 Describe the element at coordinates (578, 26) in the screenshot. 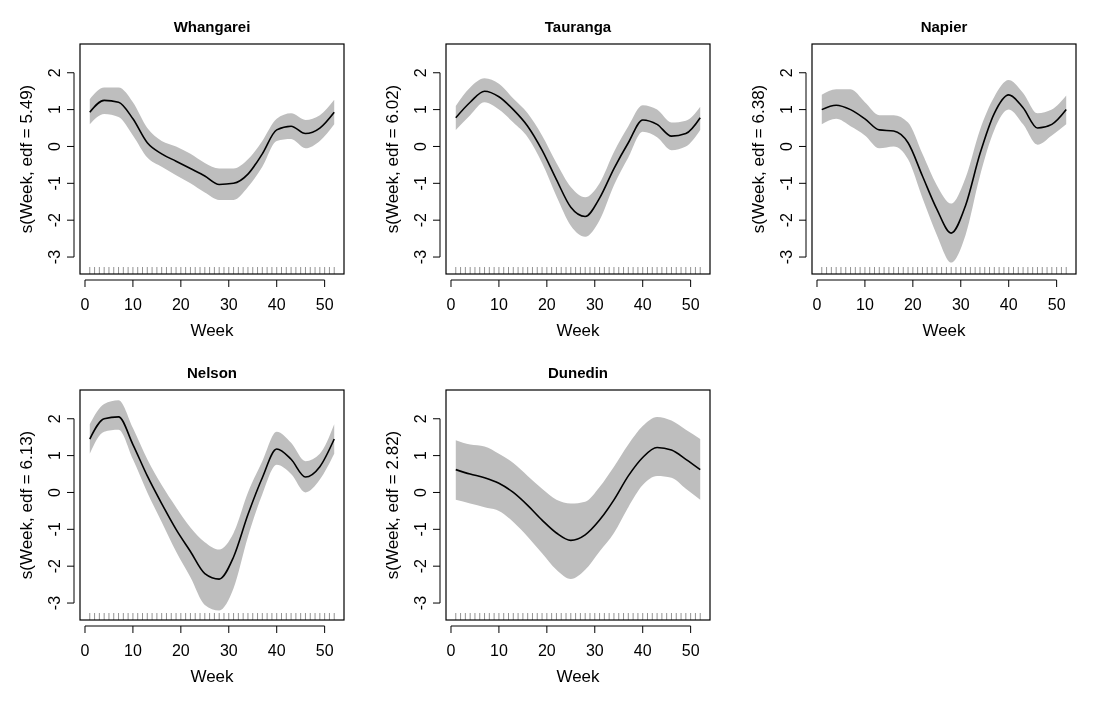

I see `chart-title: Tauranga` at that location.